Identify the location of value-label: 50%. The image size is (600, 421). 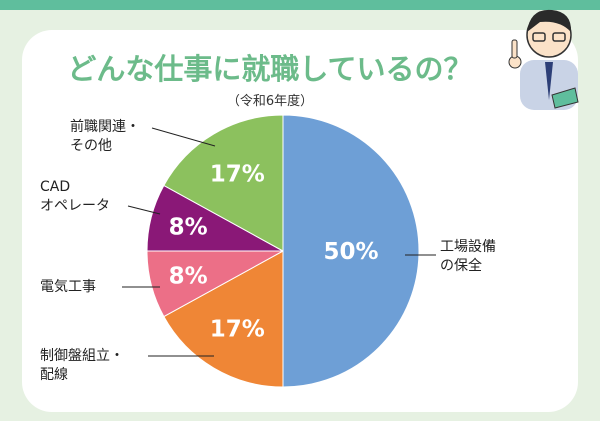
(350, 252).